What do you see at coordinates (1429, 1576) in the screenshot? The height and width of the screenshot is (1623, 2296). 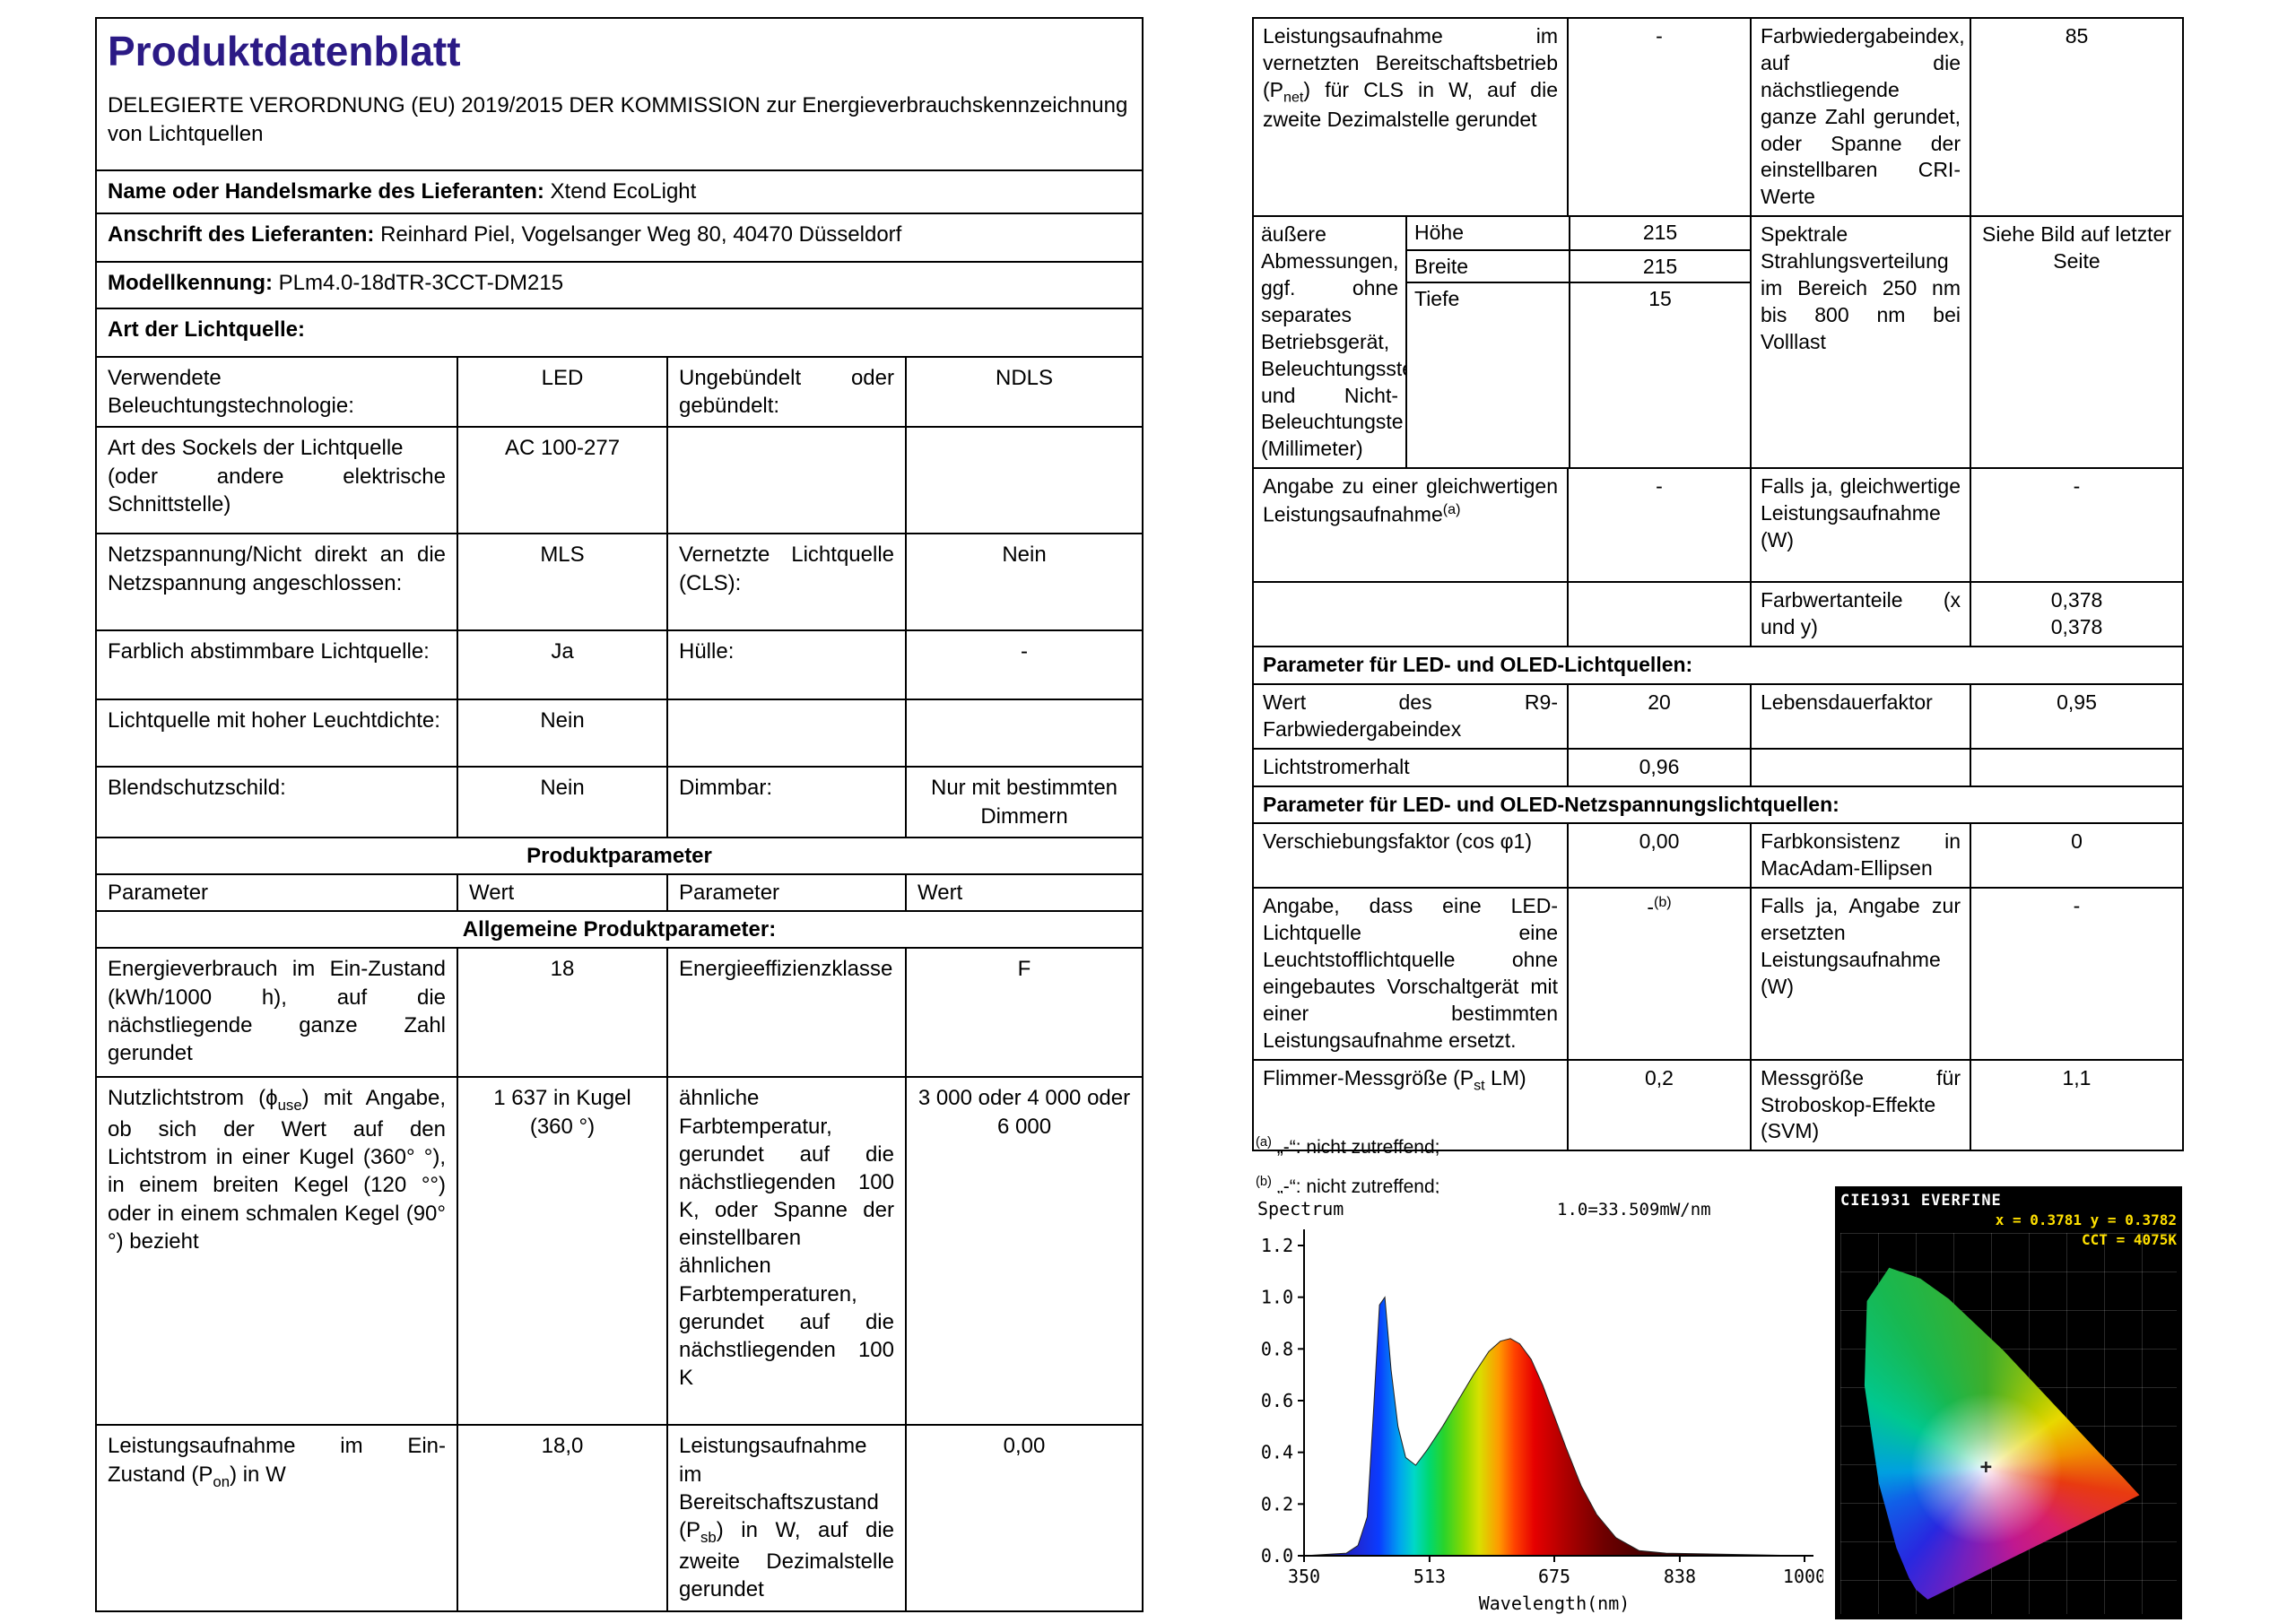 I see `x-tick-label: 513` at bounding box center [1429, 1576].